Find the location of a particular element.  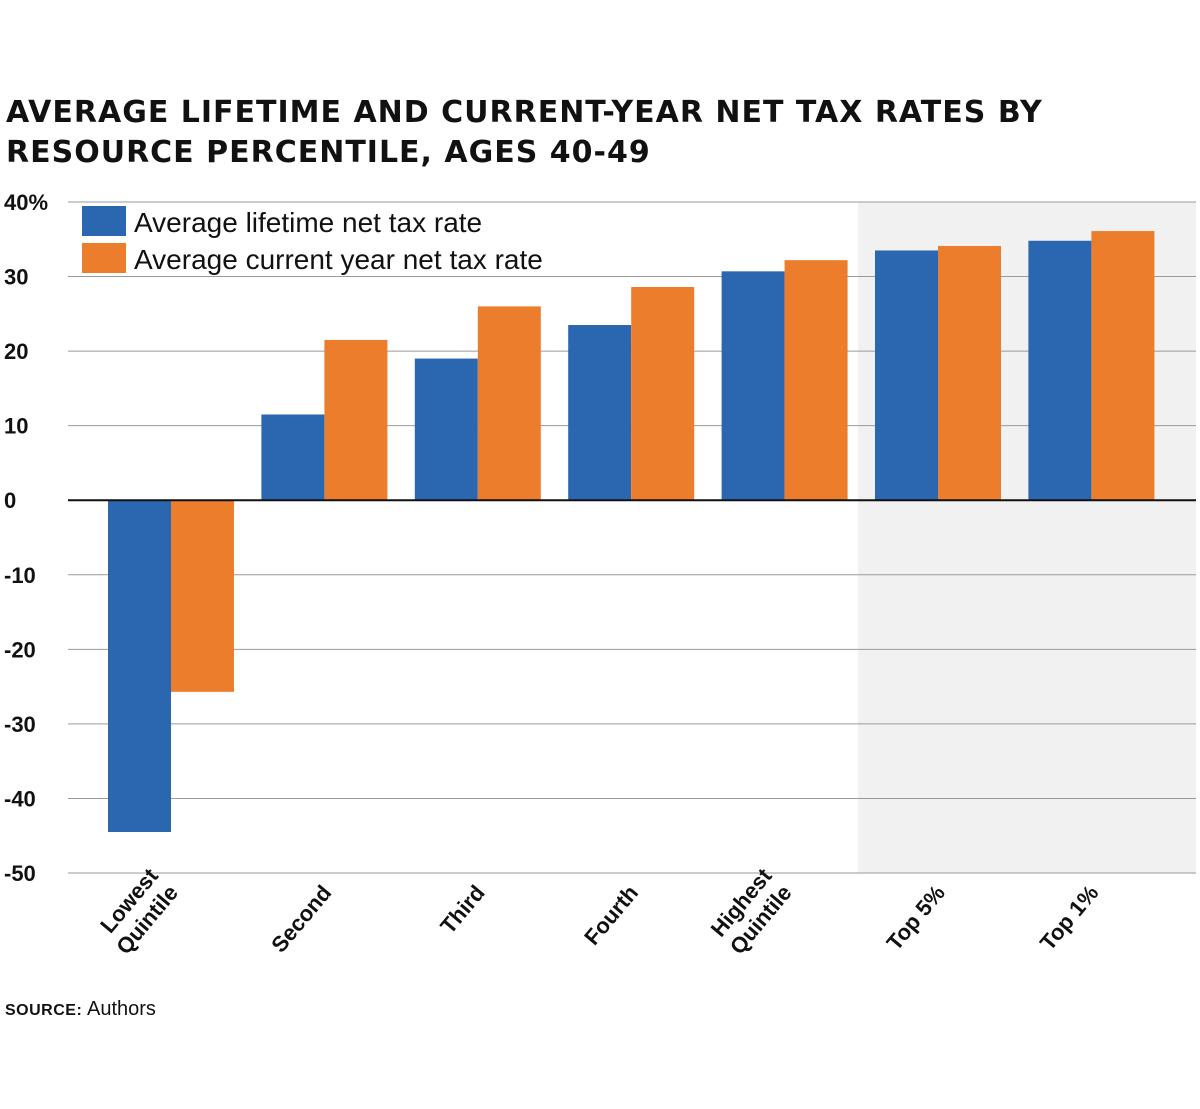

x-tick-label-line: Fourth is located at coordinates (611, 914).